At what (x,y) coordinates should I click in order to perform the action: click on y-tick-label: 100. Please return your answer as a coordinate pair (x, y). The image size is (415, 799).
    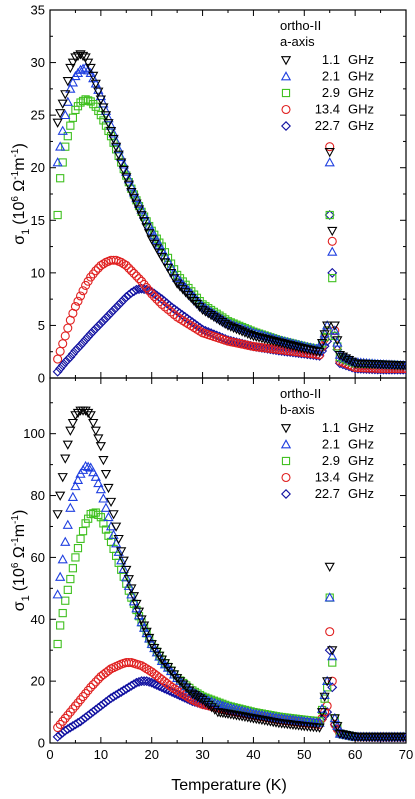
    Looking at the image, I should click on (34, 433).